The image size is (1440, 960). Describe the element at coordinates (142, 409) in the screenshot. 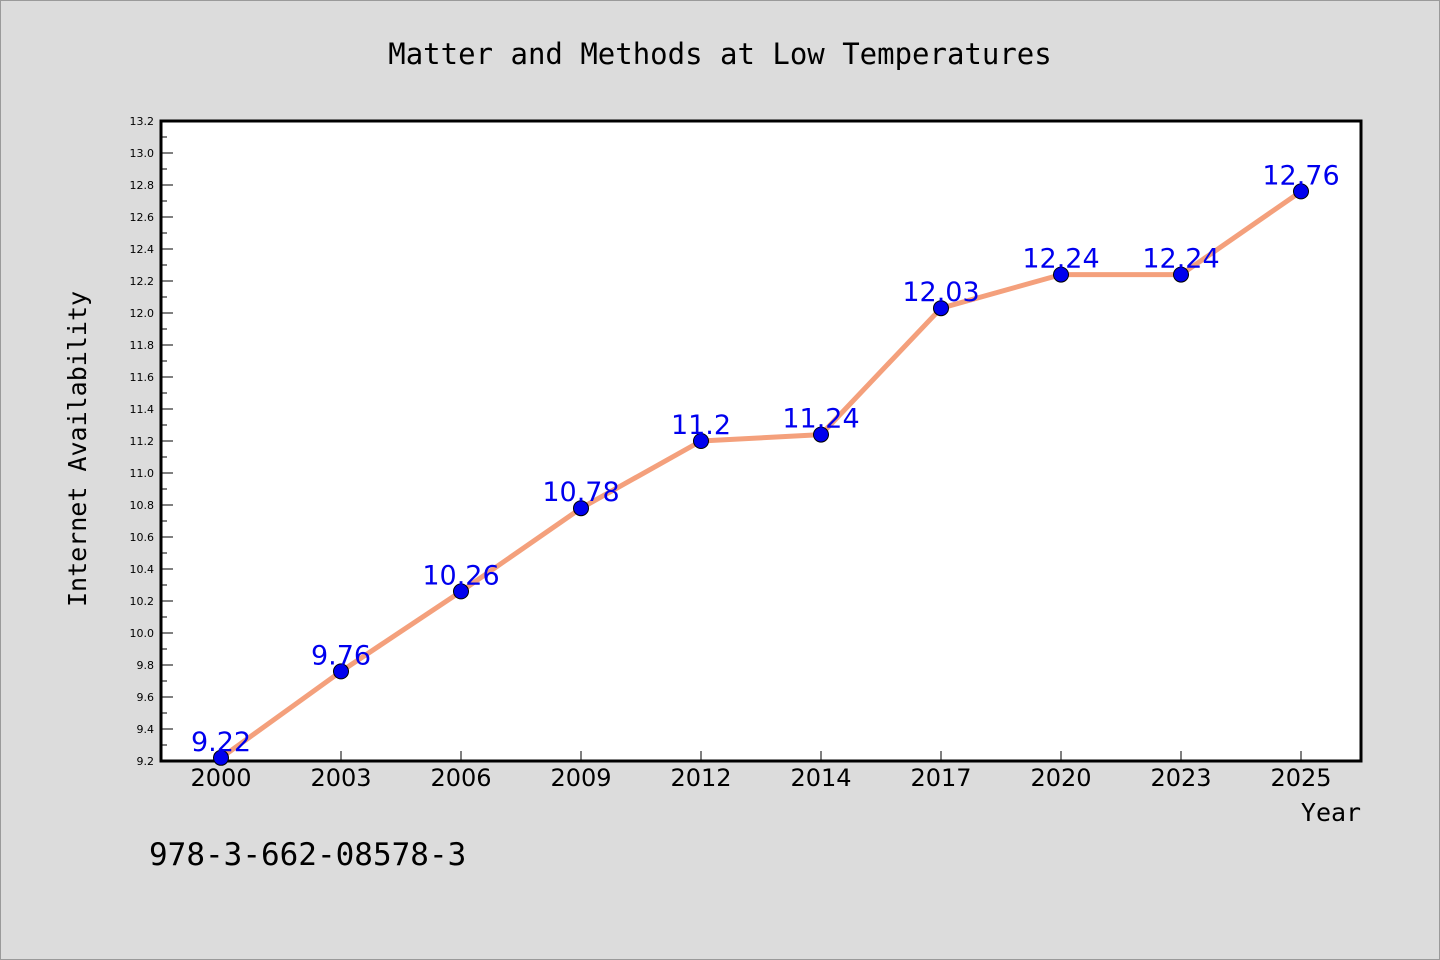

I see `y-tick-label: 11.4` at that location.